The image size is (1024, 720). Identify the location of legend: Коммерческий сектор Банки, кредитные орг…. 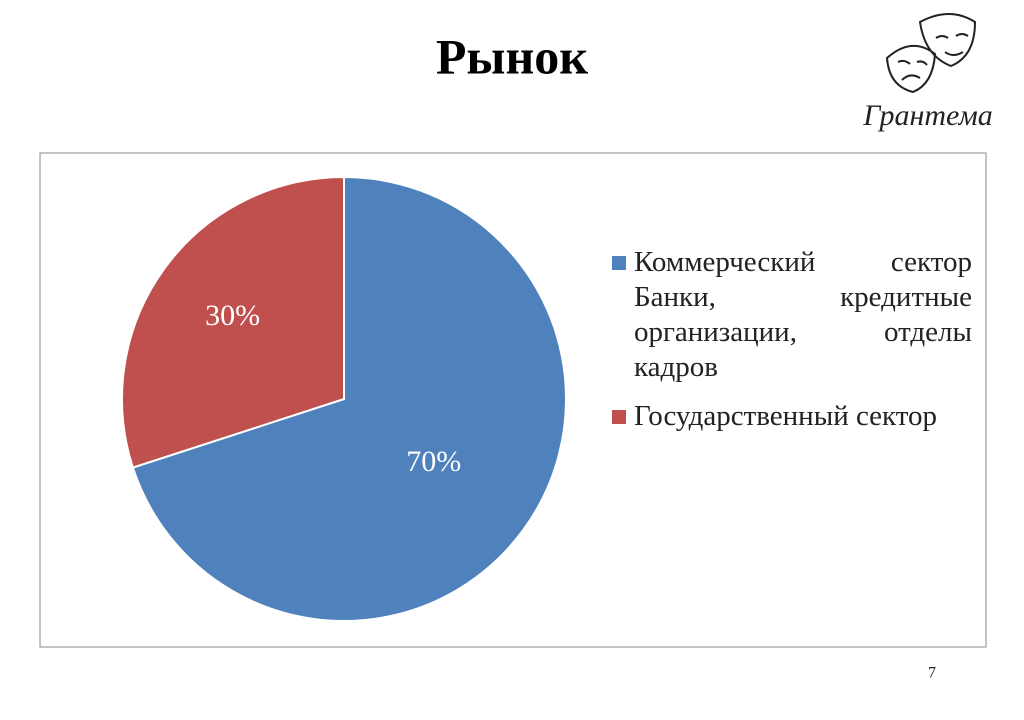
(791, 346).